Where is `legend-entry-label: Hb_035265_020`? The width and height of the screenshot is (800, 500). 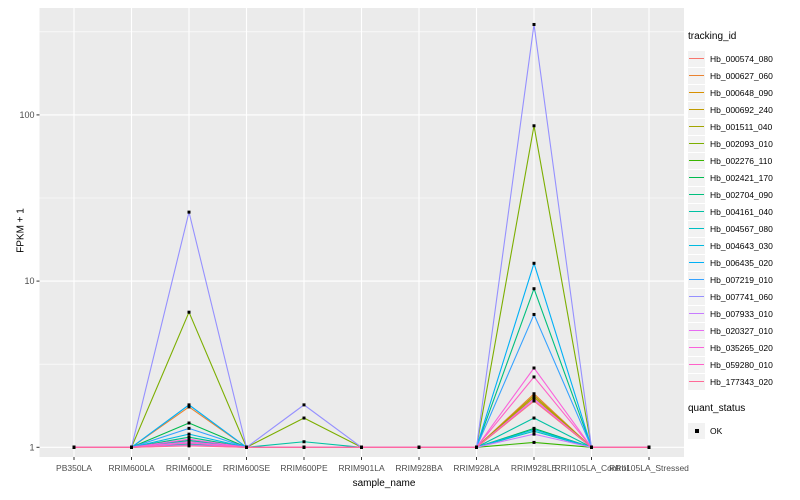 legend-entry-label: Hb_035265_020 is located at coordinates (741, 347).